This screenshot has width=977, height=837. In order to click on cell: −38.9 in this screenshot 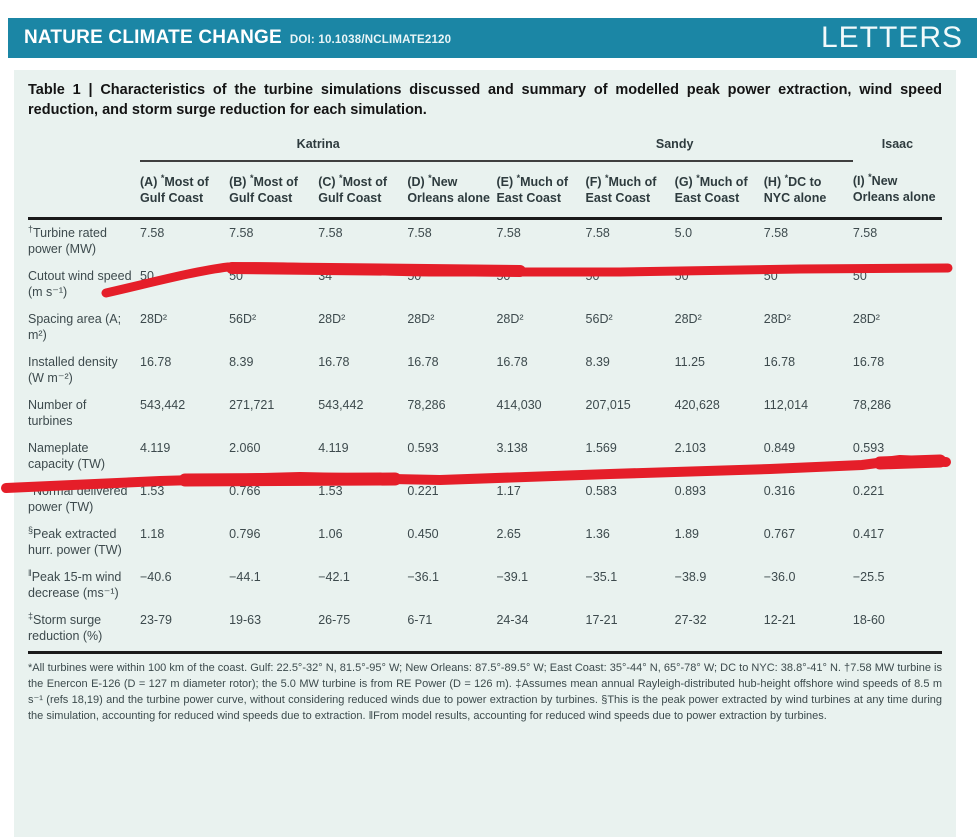, I will do `click(690, 576)`.